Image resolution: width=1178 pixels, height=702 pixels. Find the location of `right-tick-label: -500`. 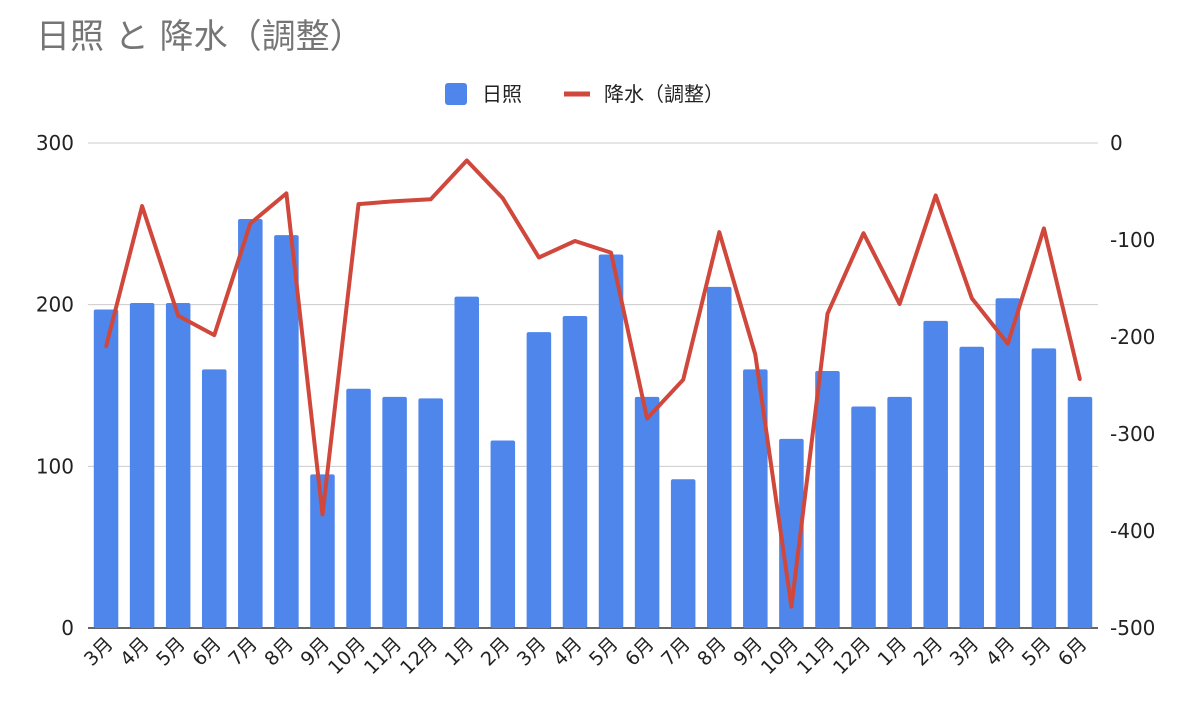

right-tick-label: -500 is located at coordinates (1132, 628).